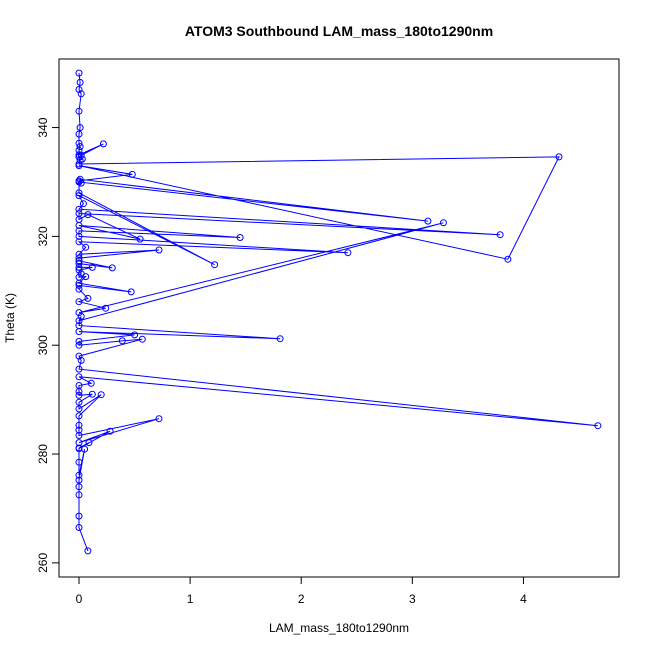 This screenshot has width=650, height=650. What do you see at coordinates (190, 599) in the screenshot?
I see `x-tick-label: 1` at bounding box center [190, 599].